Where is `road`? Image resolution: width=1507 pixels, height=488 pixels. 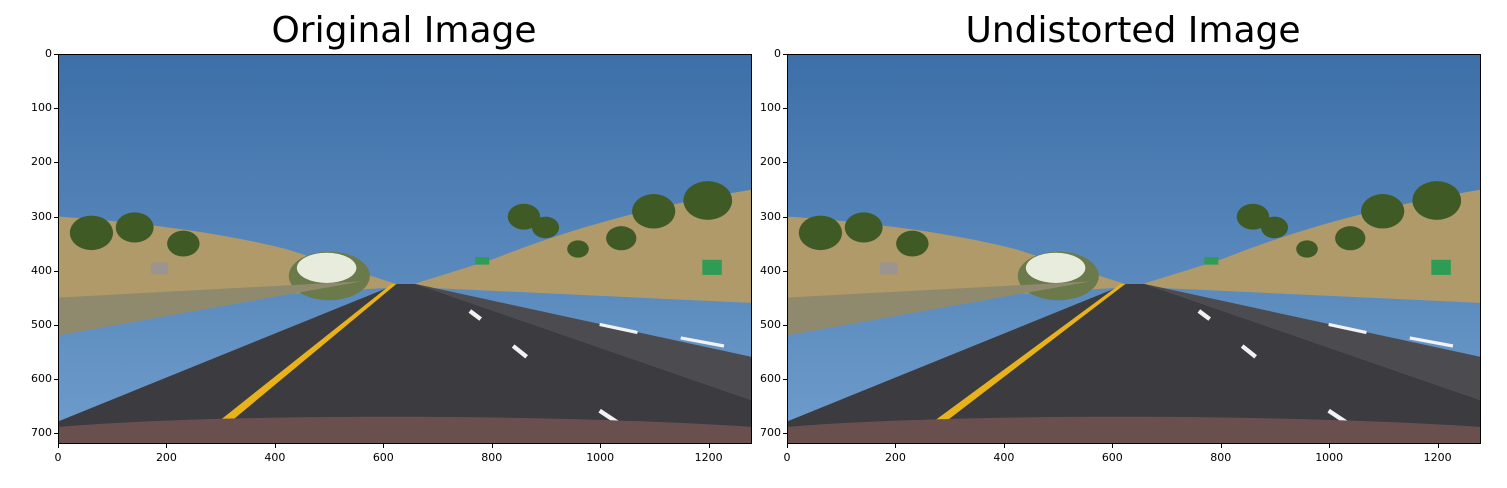
road is located at coordinates (405, 363).